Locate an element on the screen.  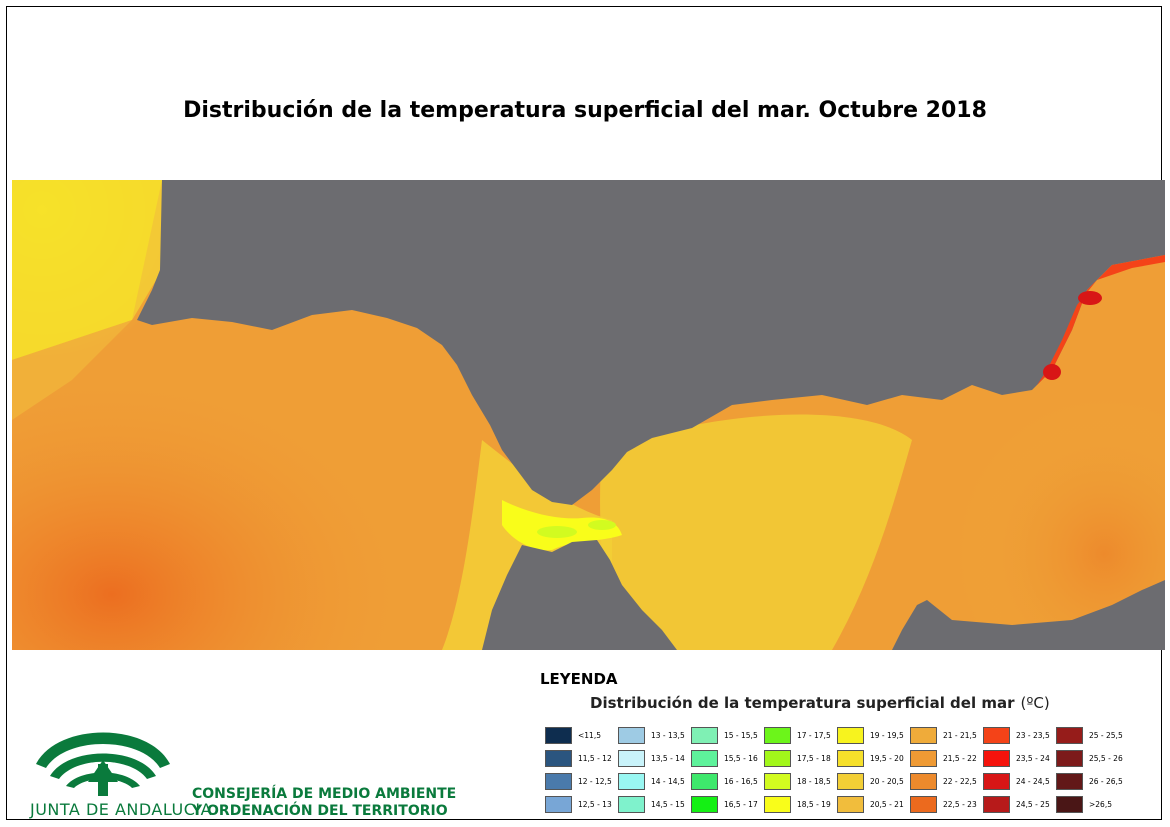
legend-item: 15,5 - 16 is located at coordinates (727, 758).